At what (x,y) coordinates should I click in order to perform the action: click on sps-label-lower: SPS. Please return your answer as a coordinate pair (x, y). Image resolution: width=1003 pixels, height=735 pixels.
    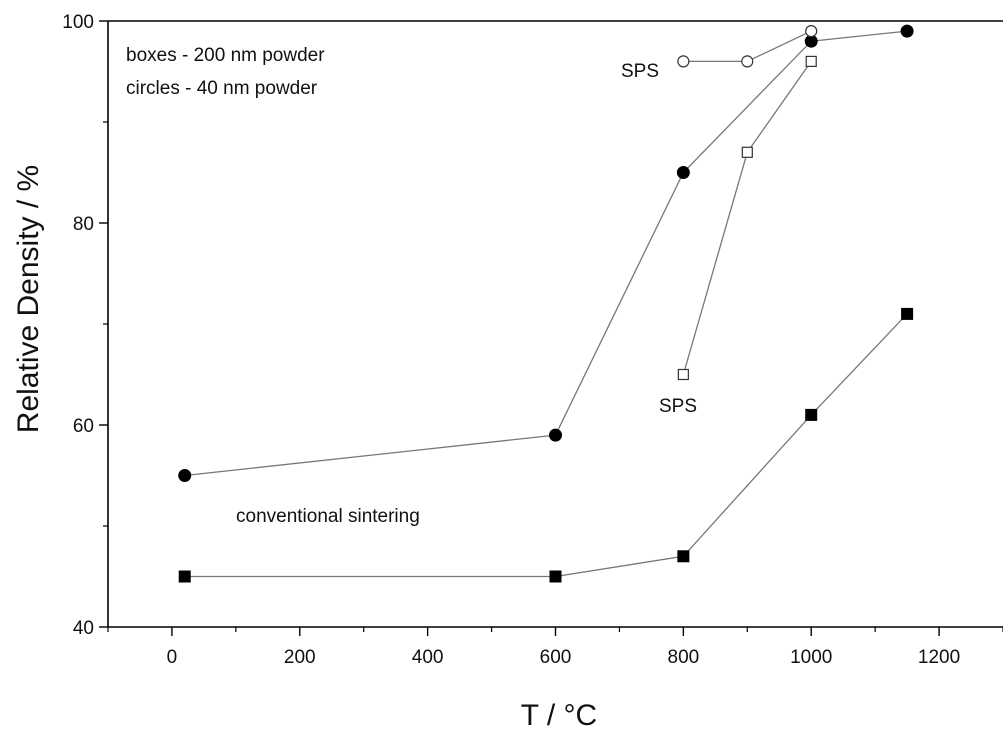
    Looking at the image, I should click on (678, 406).